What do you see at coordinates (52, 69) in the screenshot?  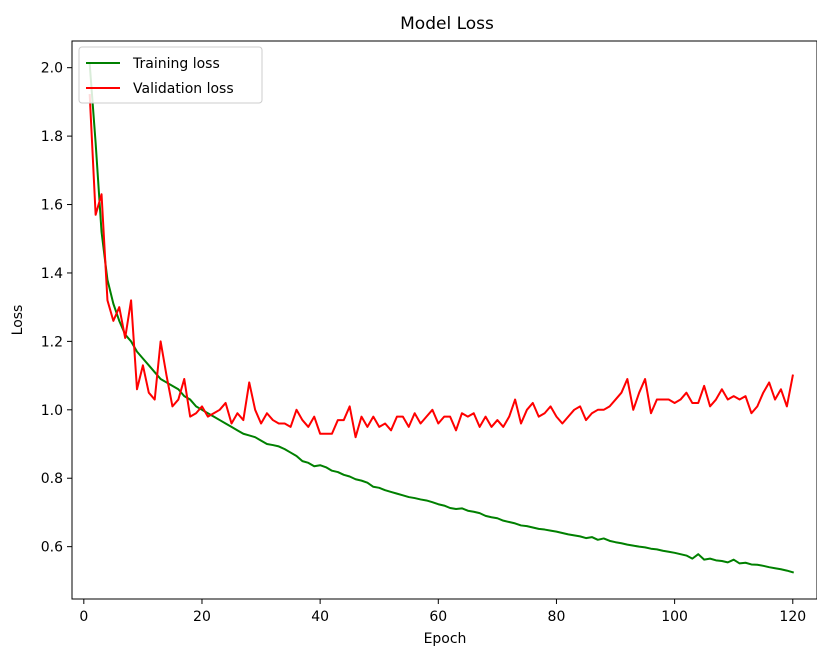 I see `y-tick-label: 2.0` at bounding box center [52, 69].